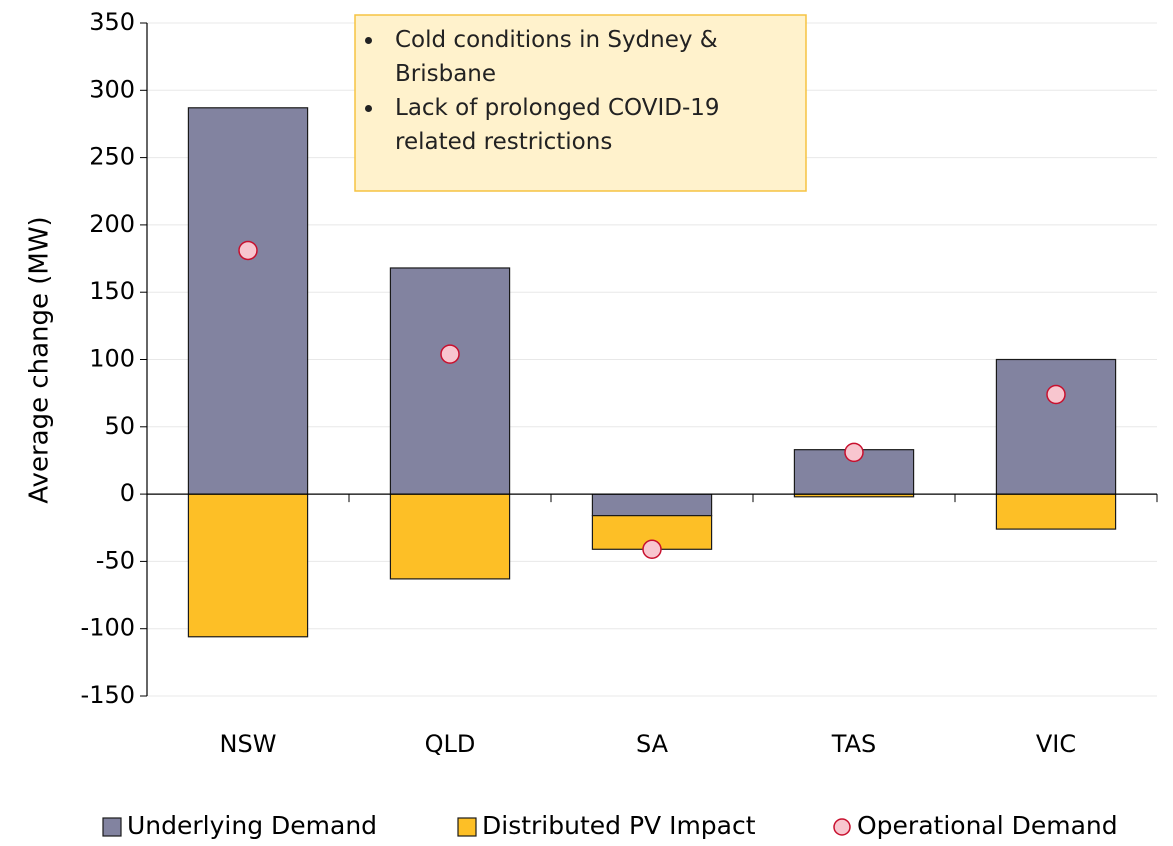  I want to click on y-axis-label: Average change (MW), so click(40, 359).